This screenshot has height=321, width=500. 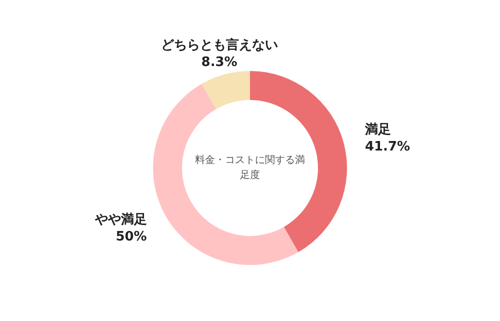 What do you see at coordinates (387, 146) in the screenshot?
I see `data-label: 41.7%` at bounding box center [387, 146].